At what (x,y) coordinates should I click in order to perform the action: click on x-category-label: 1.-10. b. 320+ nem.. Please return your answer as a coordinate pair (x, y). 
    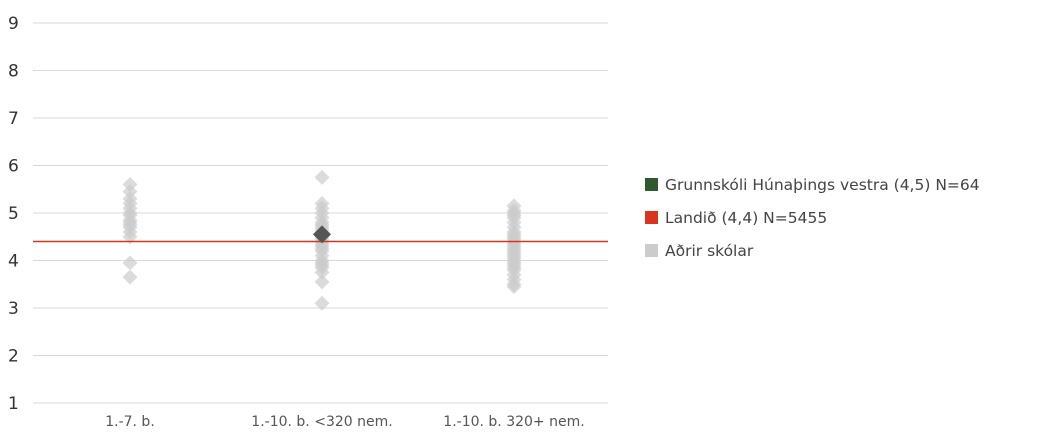
    Looking at the image, I should click on (513, 422).